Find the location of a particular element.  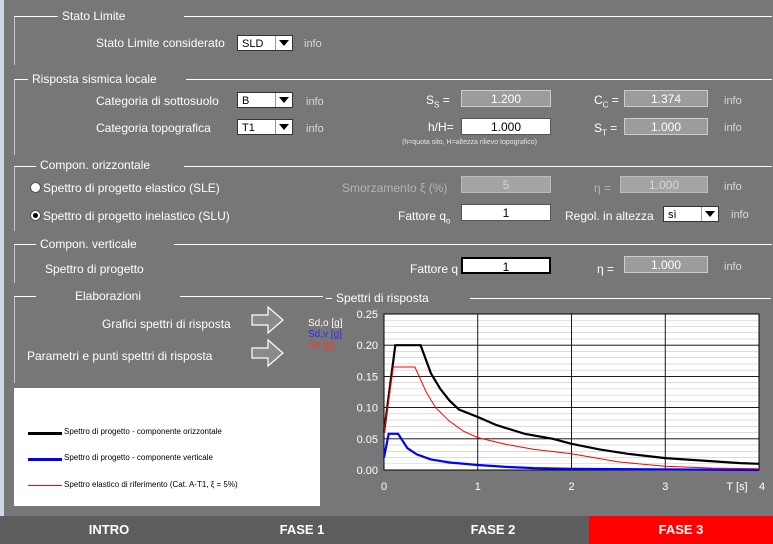

orizzontale-title: Compon. orizzontale is located at coordinates (110, 165).